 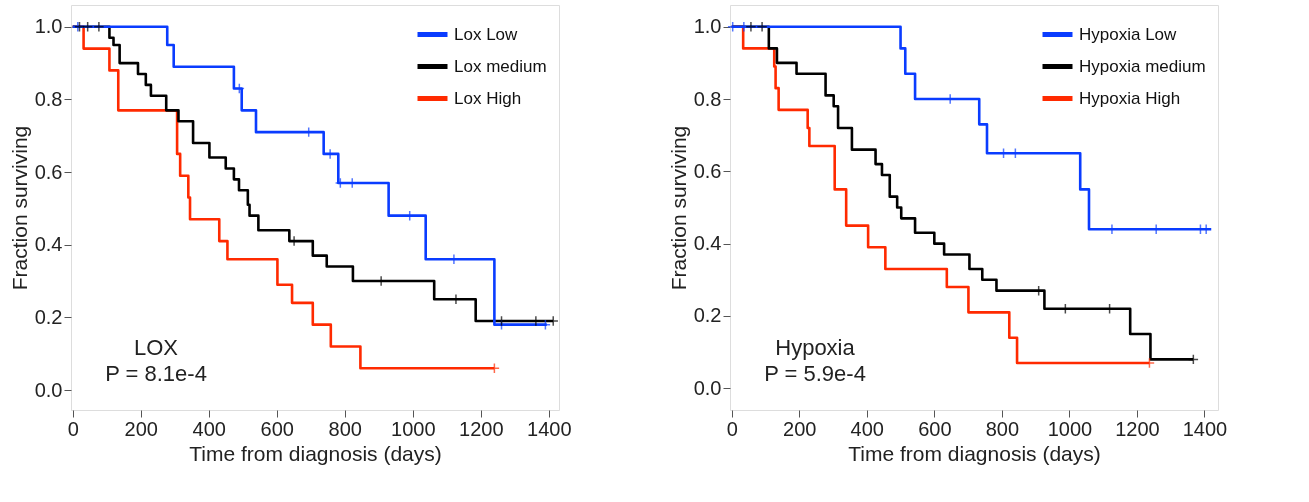 I want to click on legend-label: Hypoxia Low, so click(x=1128, y=34).